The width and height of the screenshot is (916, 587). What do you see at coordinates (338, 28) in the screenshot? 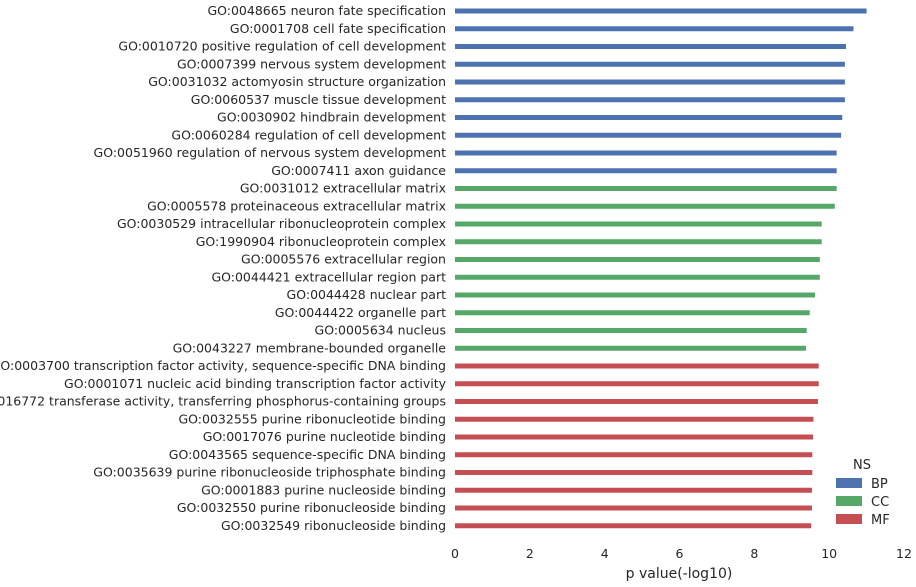
I see `category-label: GO:0001708 cell fate specification` at bounding box center [338, 28].